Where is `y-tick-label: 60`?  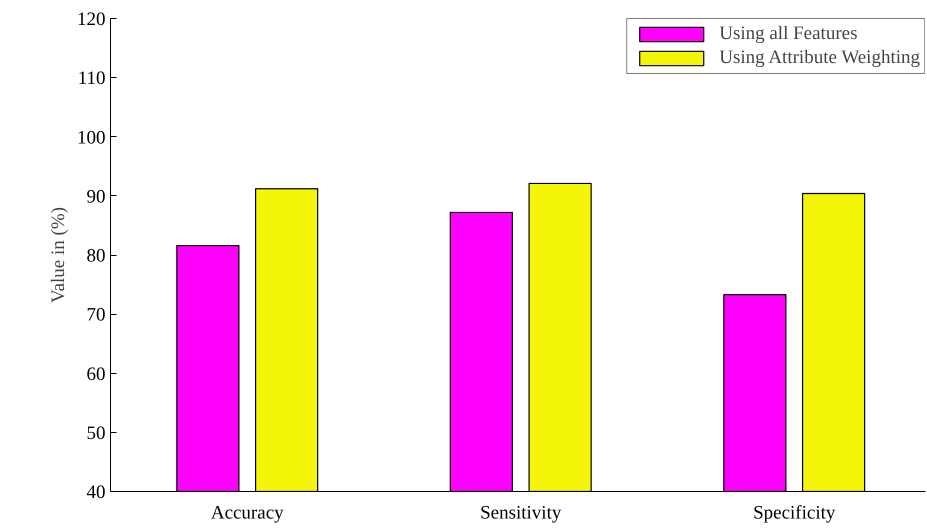
y-tick-label: 60 is located at coordinates (96, 374).